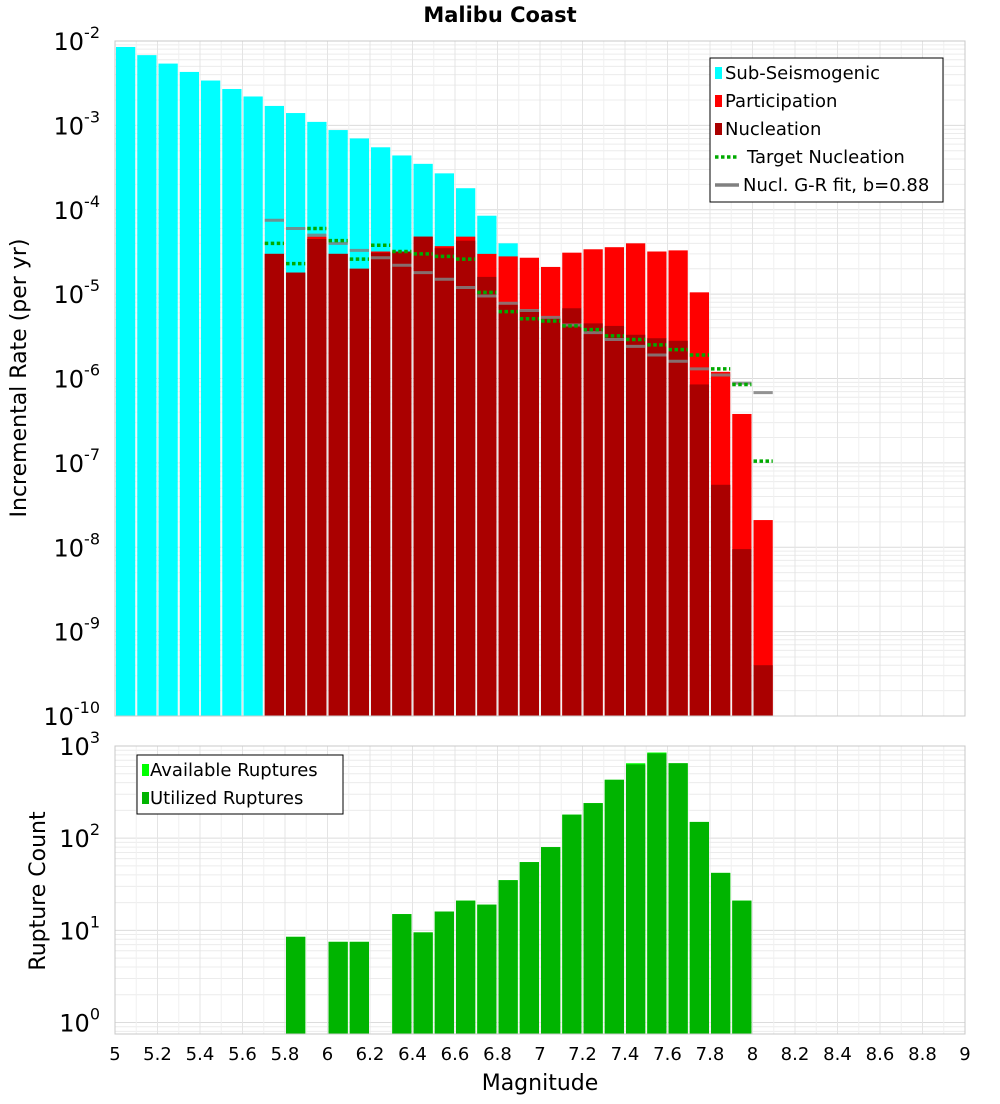 The width and height of the screenshot is (1000, 1104). I want to click on x-tick-label: 6.4, so click(412, 1054).